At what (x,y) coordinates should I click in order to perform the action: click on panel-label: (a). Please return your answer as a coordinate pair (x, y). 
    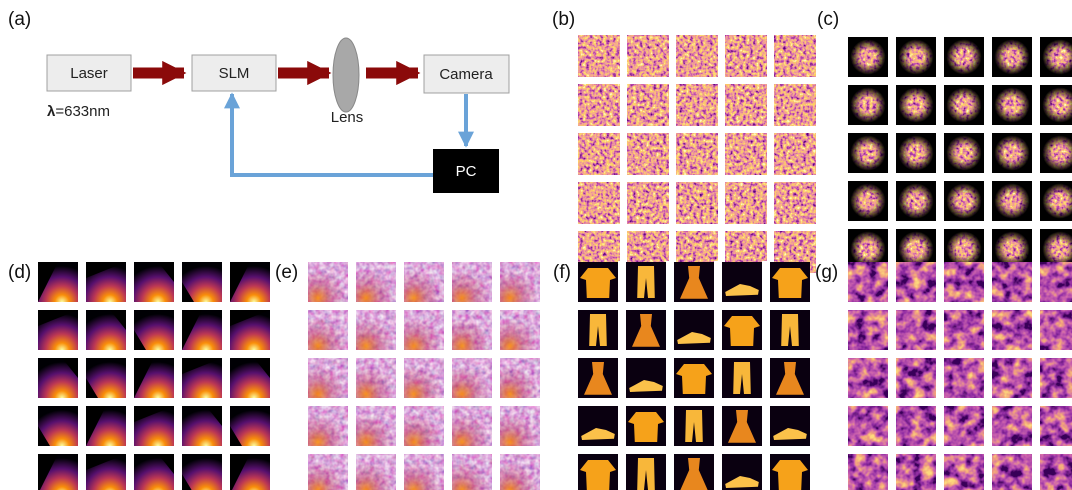
    Looking at the image, I should click on (19, 19).